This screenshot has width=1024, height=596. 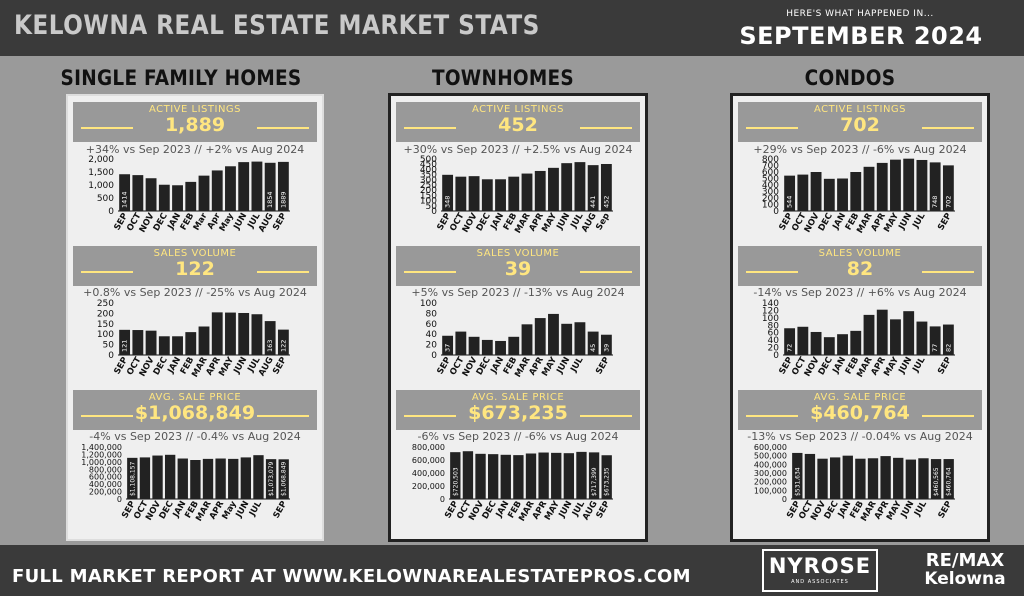 I want to click on bar-value-label: 1854, so click(x=270, y=199).